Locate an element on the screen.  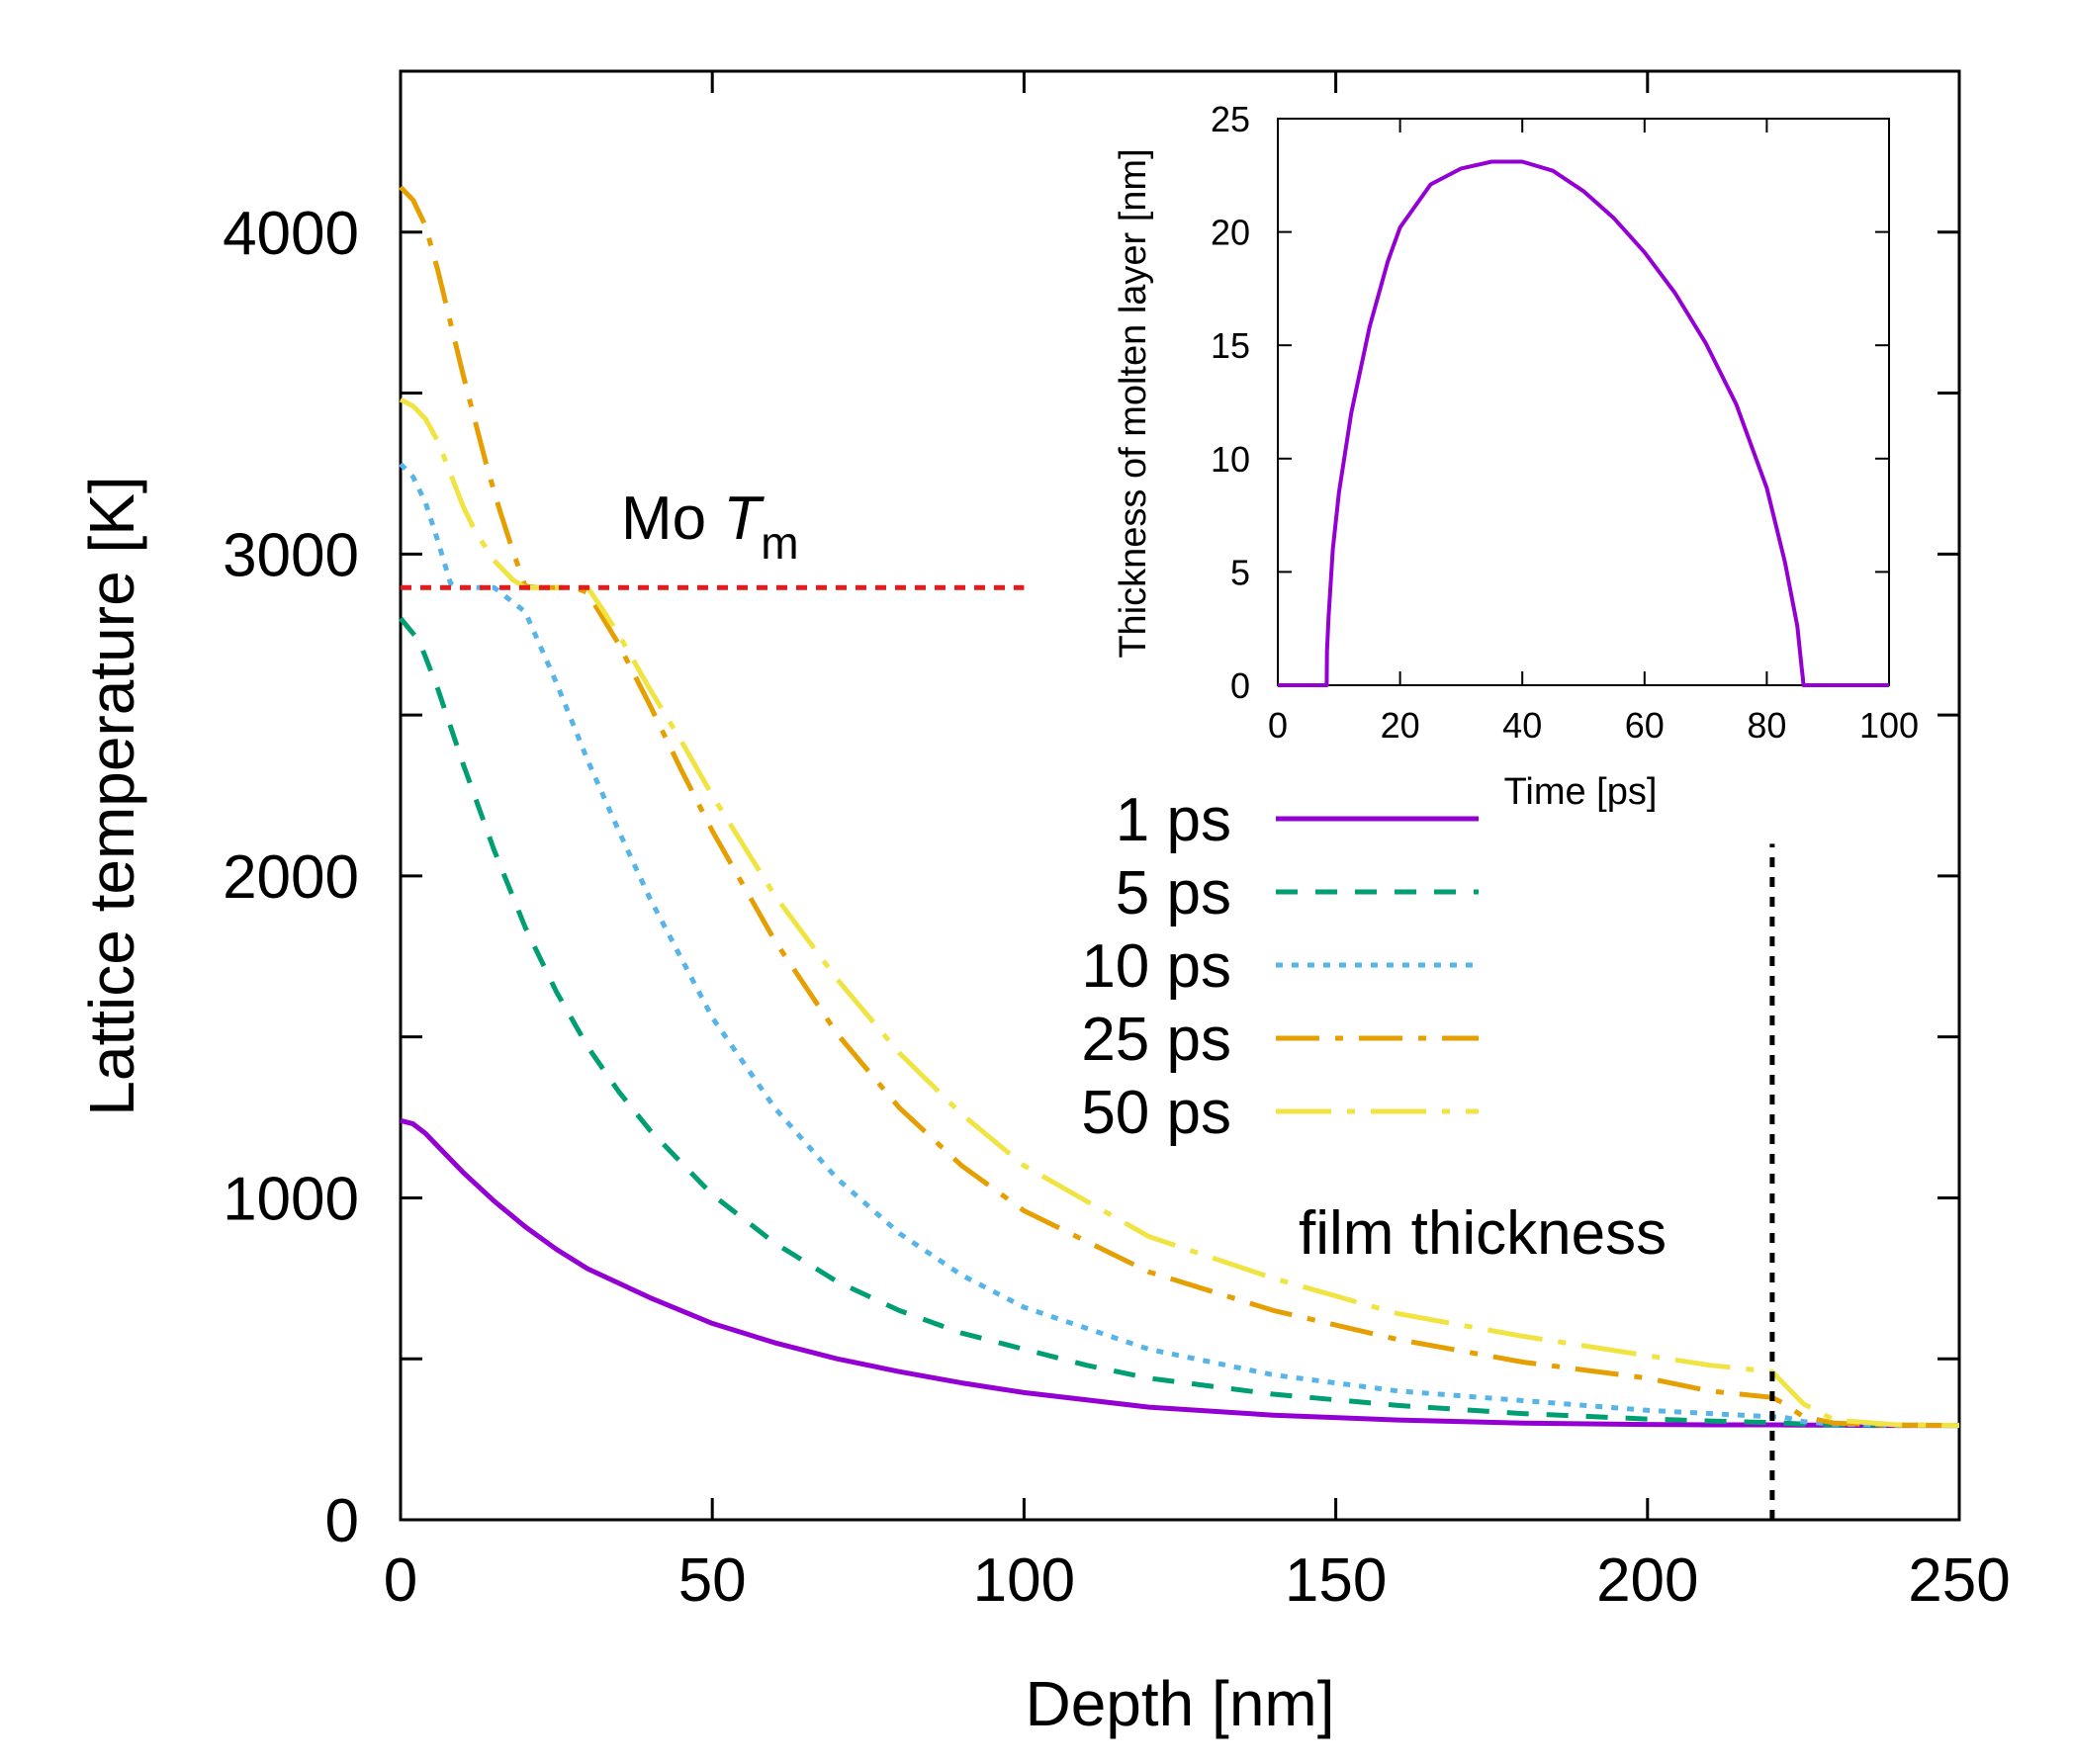
main-x-tick-label: 100 is located at coordinates (1024, 1580).